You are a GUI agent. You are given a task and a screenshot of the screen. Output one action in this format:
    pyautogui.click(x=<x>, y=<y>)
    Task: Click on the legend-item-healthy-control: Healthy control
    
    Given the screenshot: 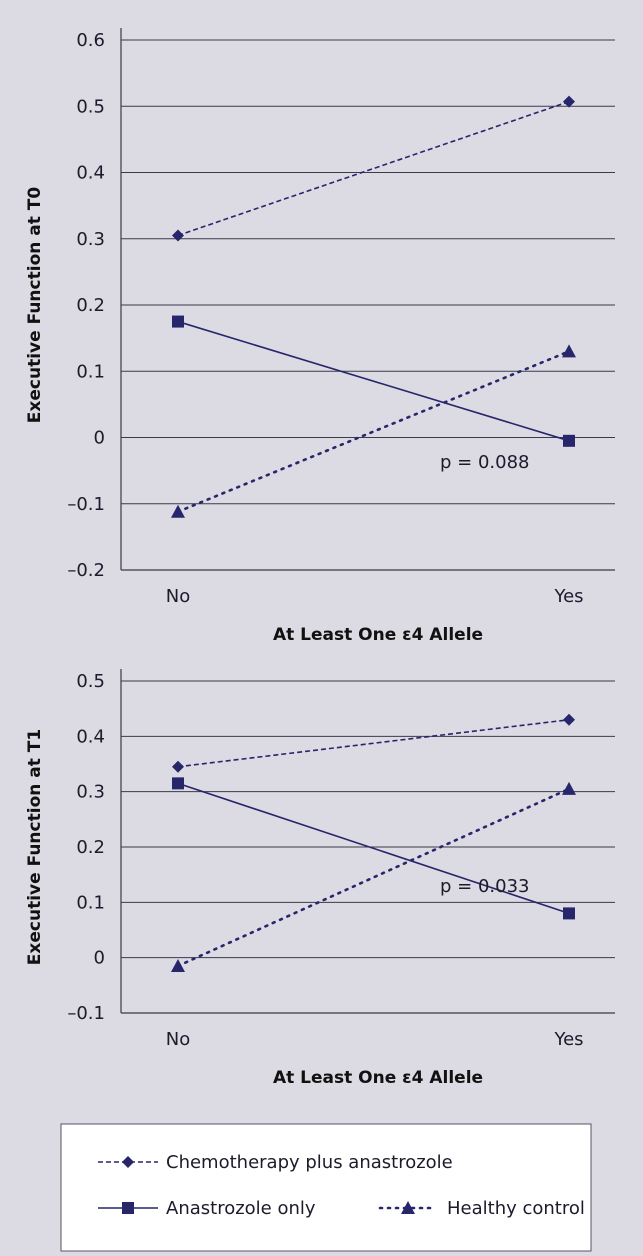 What is the action you would take?
    pyautogui.click(x=481, y=1208)
    